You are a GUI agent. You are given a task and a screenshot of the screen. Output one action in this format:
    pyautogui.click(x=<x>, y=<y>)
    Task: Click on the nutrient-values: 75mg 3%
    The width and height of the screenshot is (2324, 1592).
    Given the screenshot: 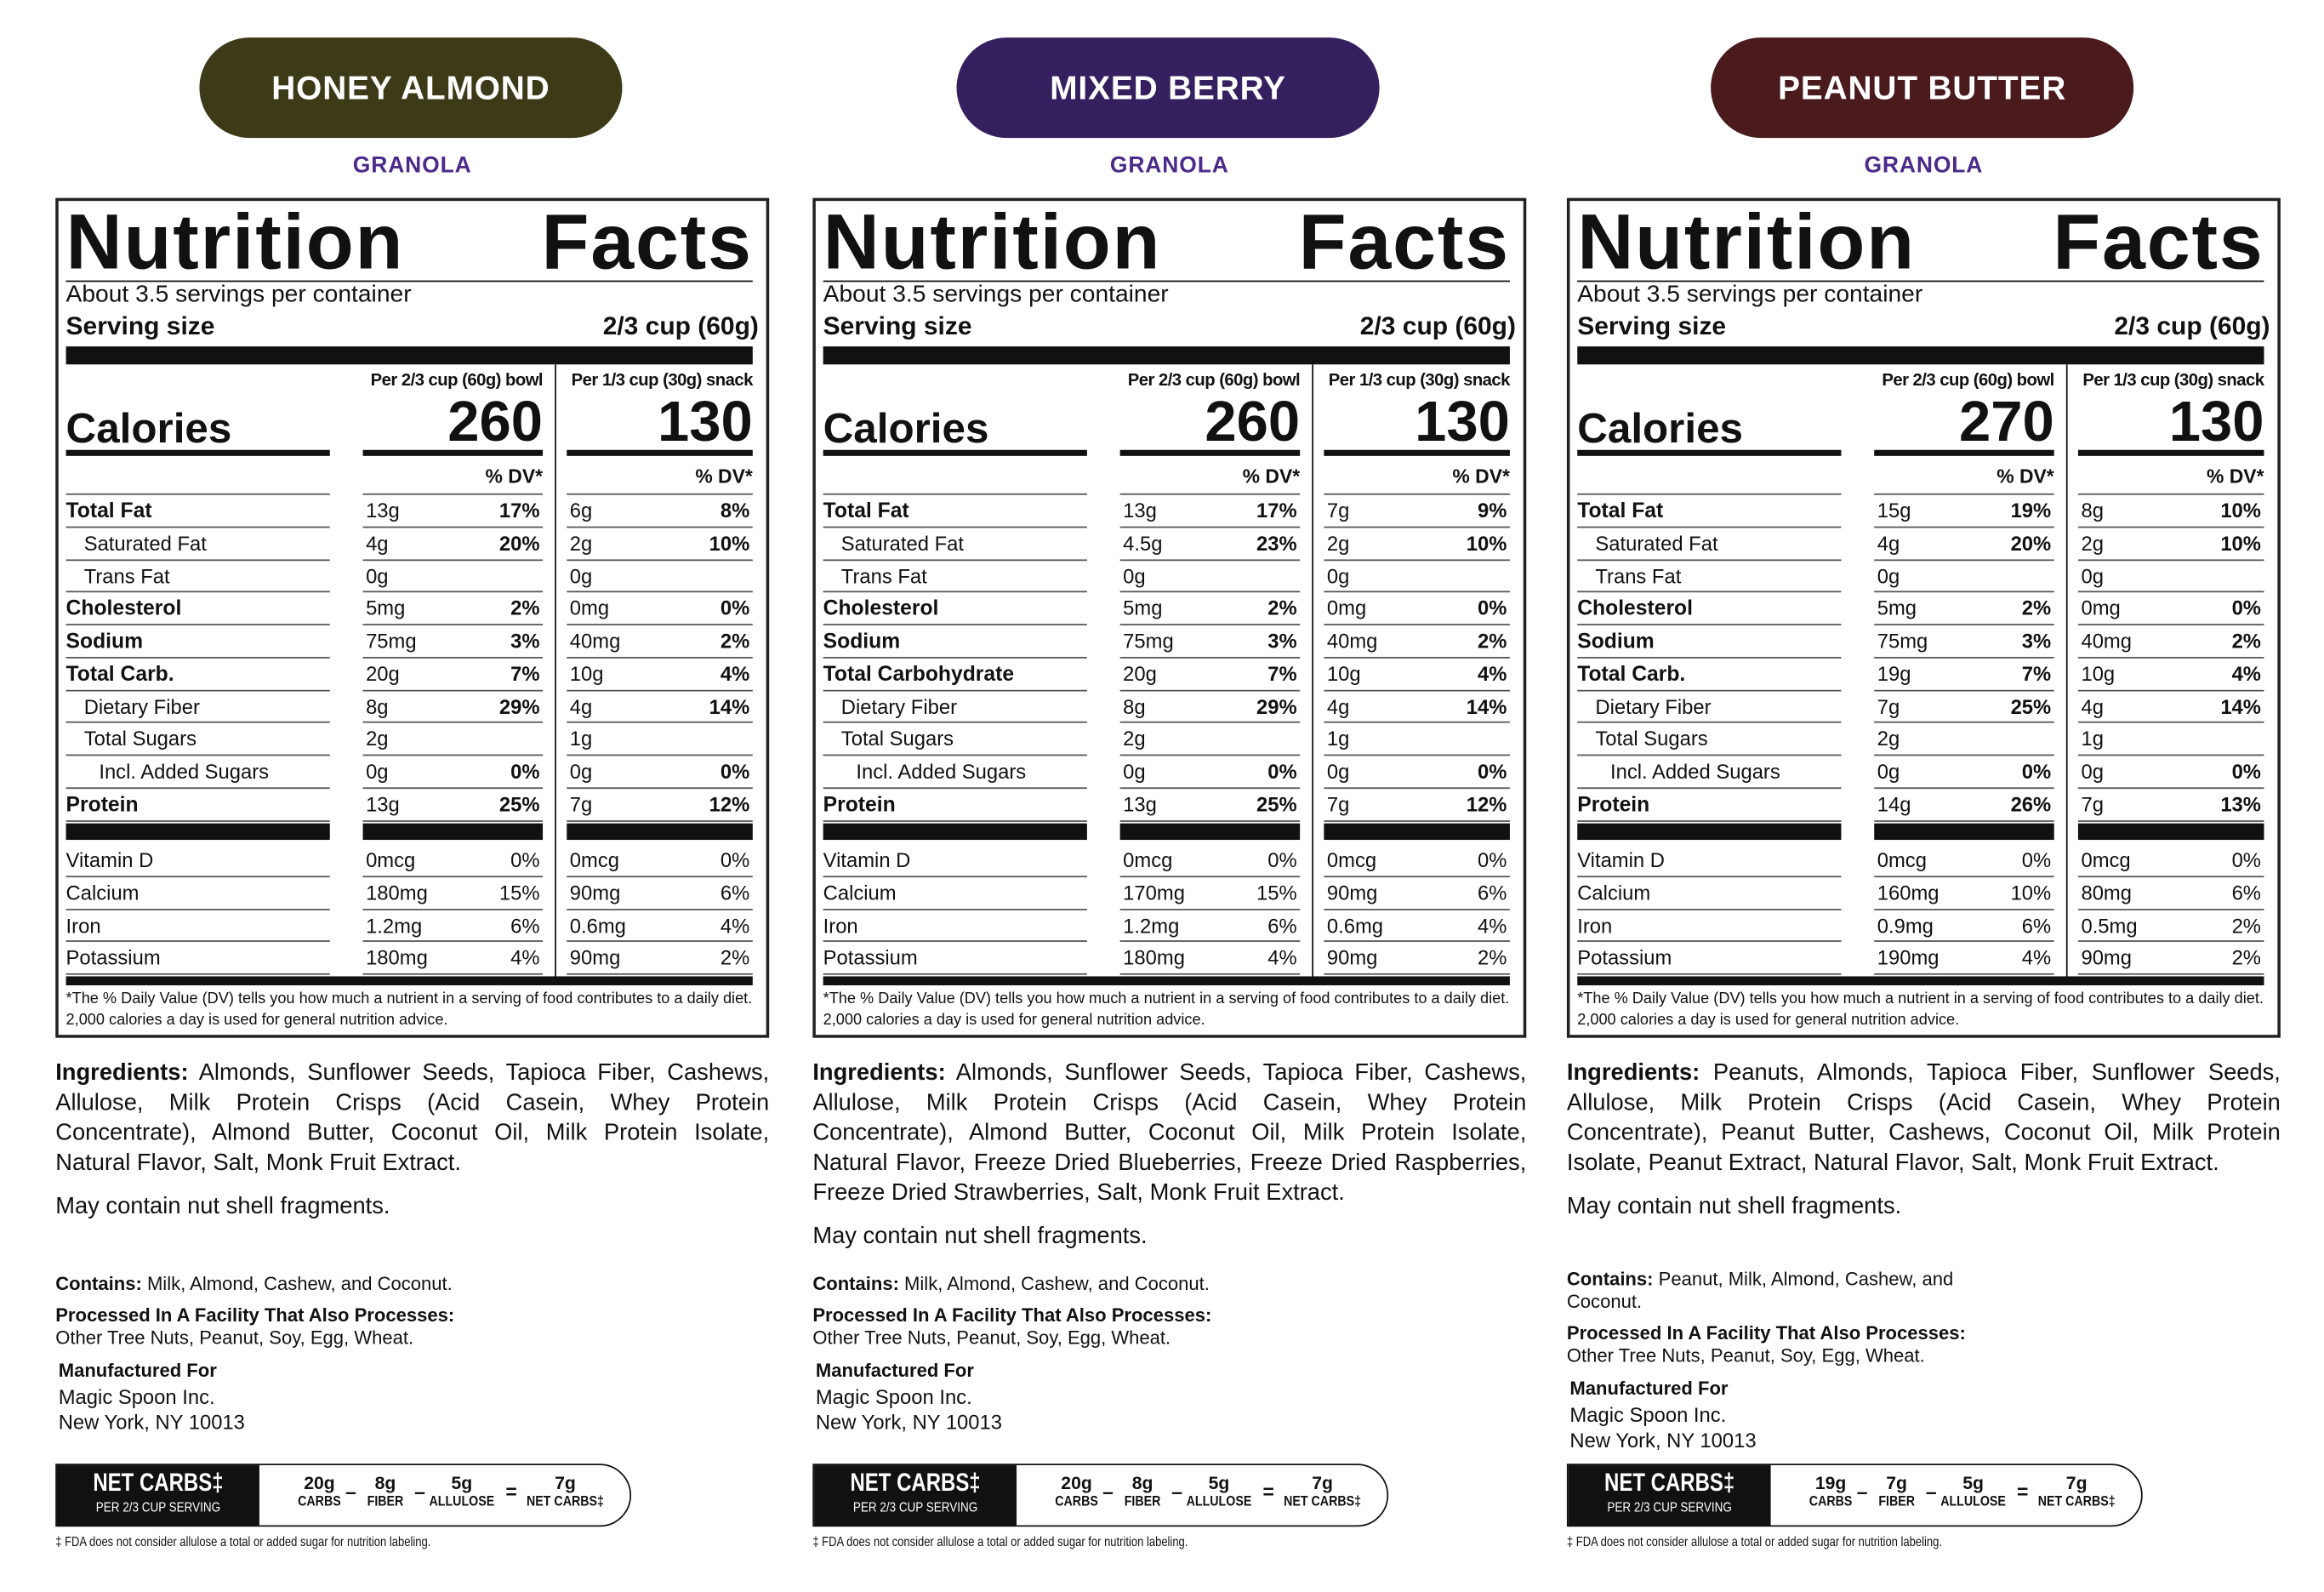 What is the action you would take?
    pyautogui.click(x=1210, y=642)
    